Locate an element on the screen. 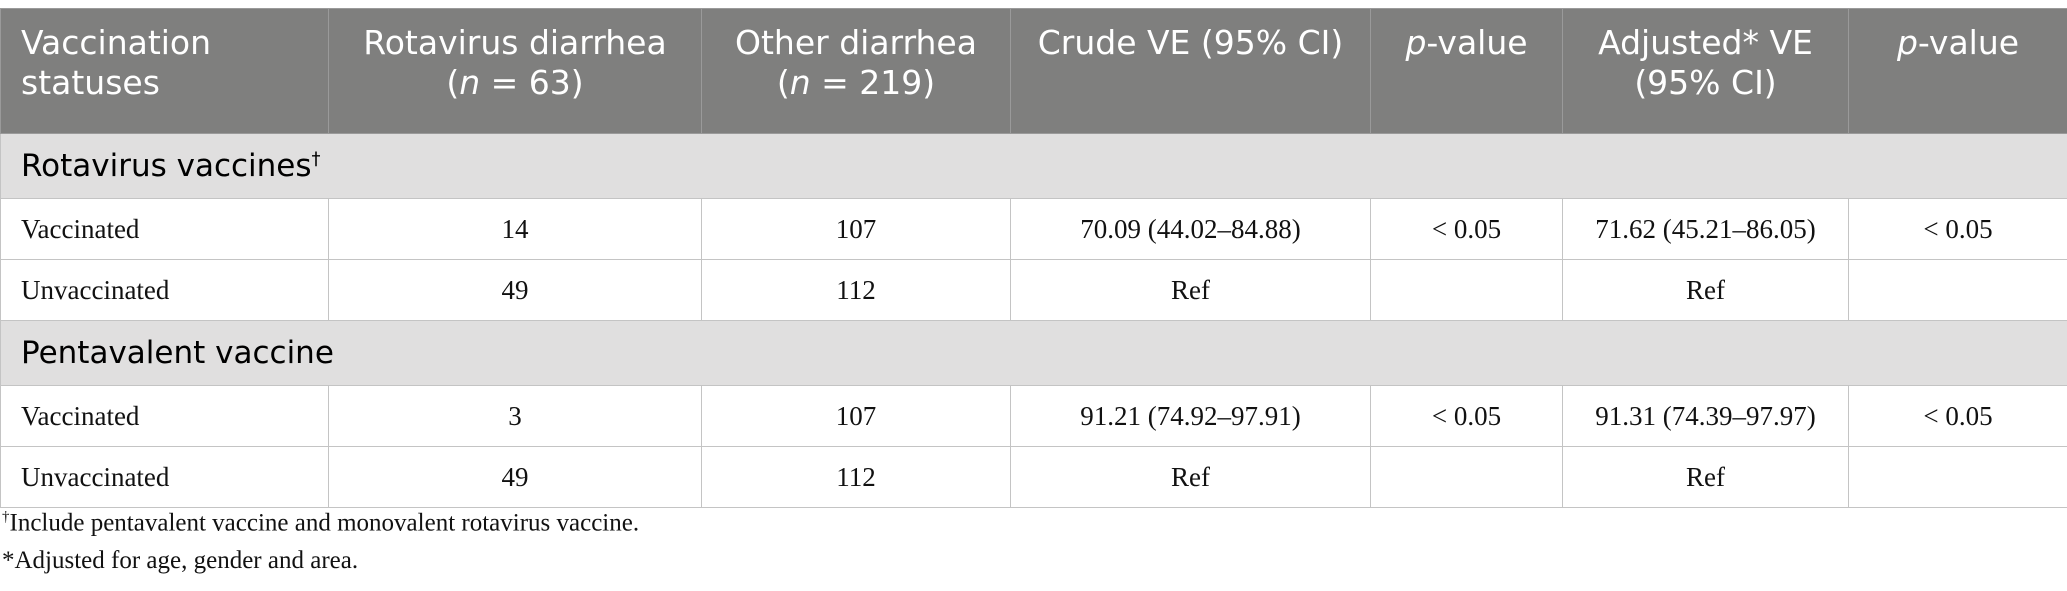 The width and height of the screenshot is (2067, 591). cell-text: 91.21 (74.92–97.91) is located at coordinates (1190, 415).